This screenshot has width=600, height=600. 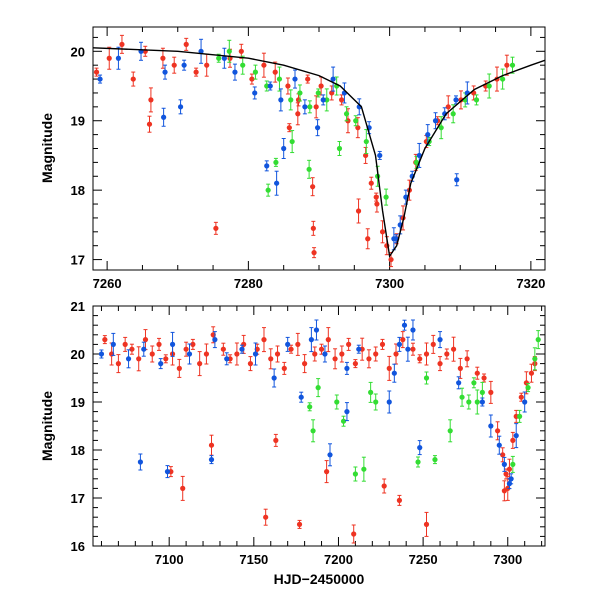 I want to click on bottom-panel-y-tick-labels: 16 17 18 19 20 21, so click(x=78, y=426).